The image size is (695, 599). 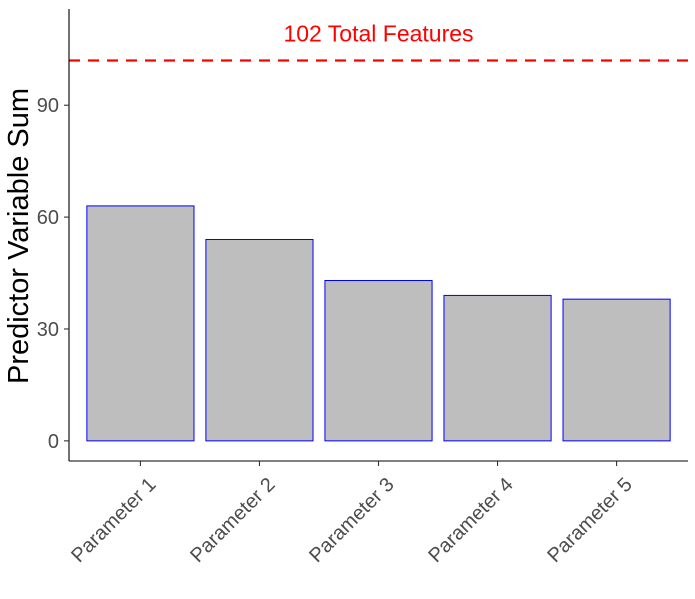 What do you see at coordinates (113, 520) in the screenshot?
I see `x-tick-label: Parameter 1` at bounding box center [113, 520].